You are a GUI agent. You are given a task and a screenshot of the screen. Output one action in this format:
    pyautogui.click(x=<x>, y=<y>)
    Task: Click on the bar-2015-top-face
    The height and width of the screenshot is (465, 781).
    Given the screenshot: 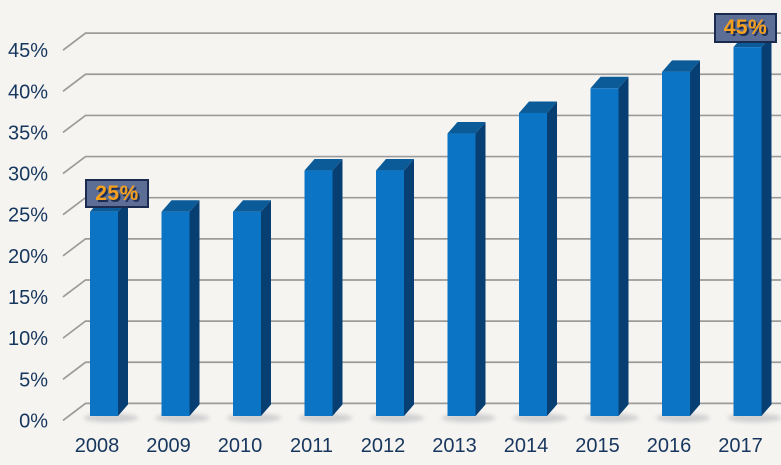 What is the action you would take?
    pyautogui.click(x=609, y=82)
    